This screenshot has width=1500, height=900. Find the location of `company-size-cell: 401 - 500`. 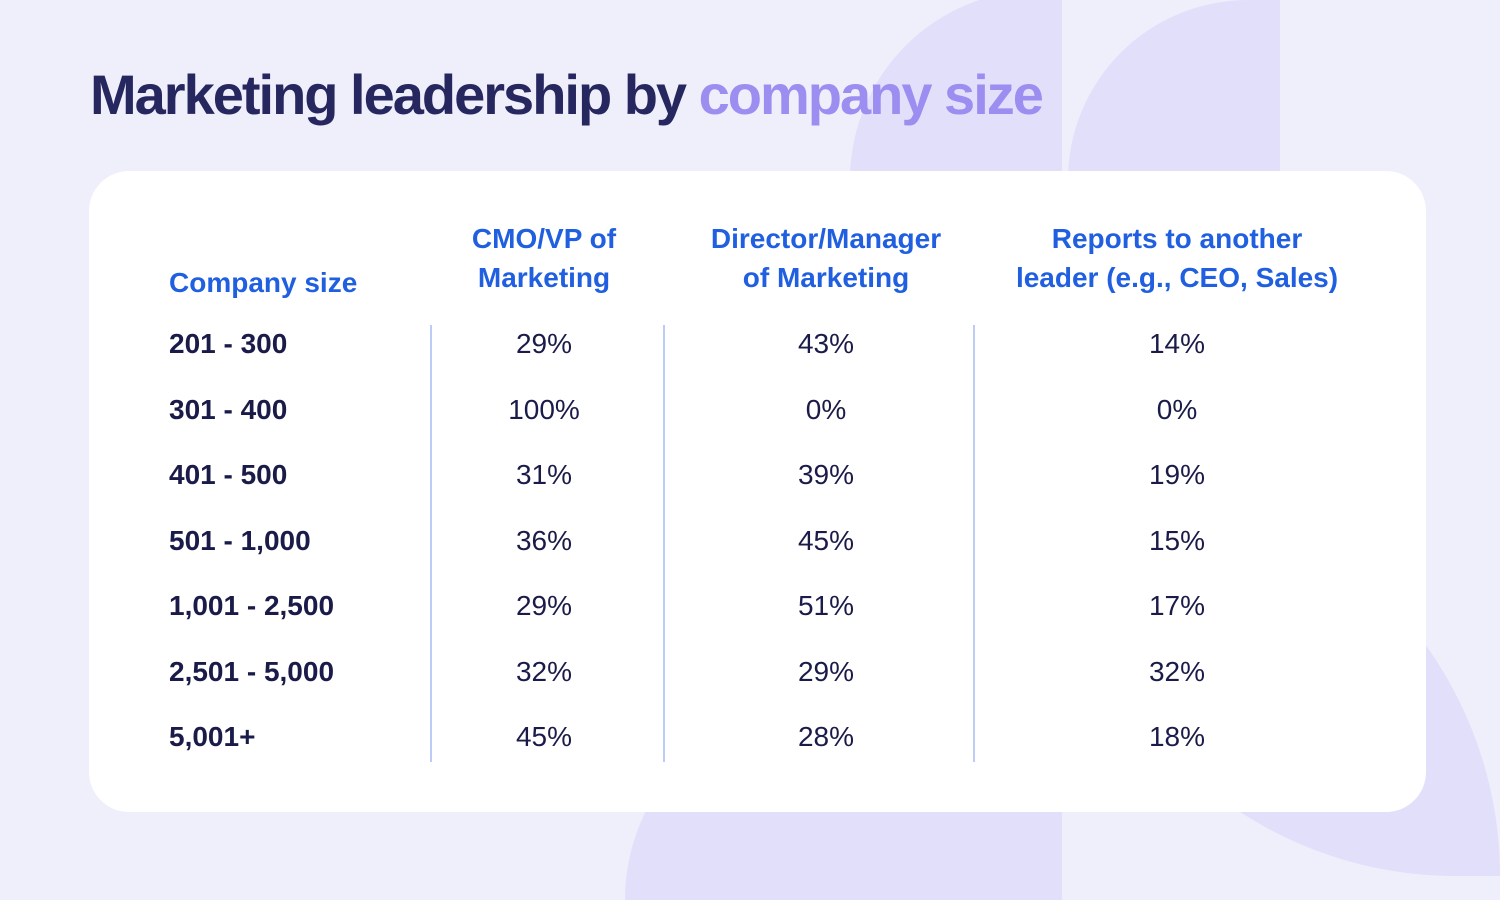

company-size-cell: 401 - 500 is located at coordinates (228, 474).